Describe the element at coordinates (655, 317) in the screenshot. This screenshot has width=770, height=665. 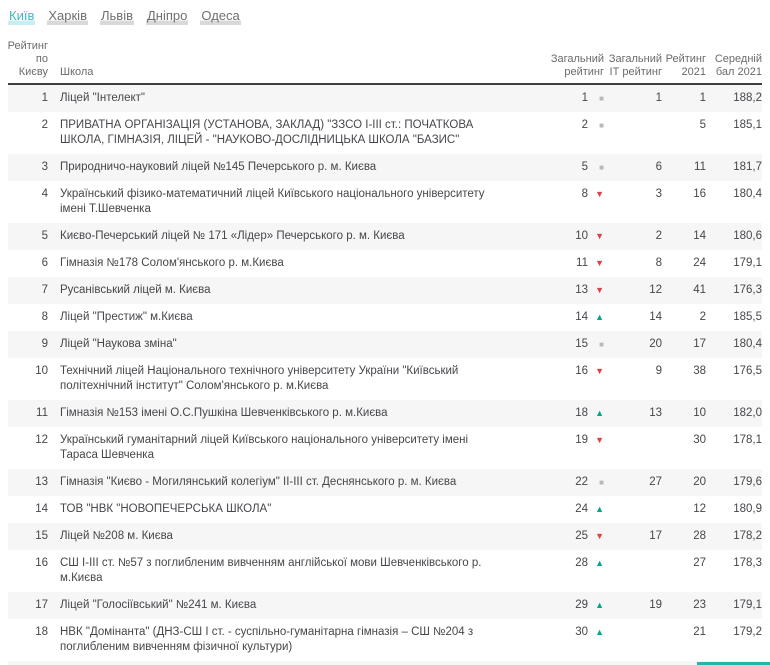
I see `it-rating-cell: 14` at that location.